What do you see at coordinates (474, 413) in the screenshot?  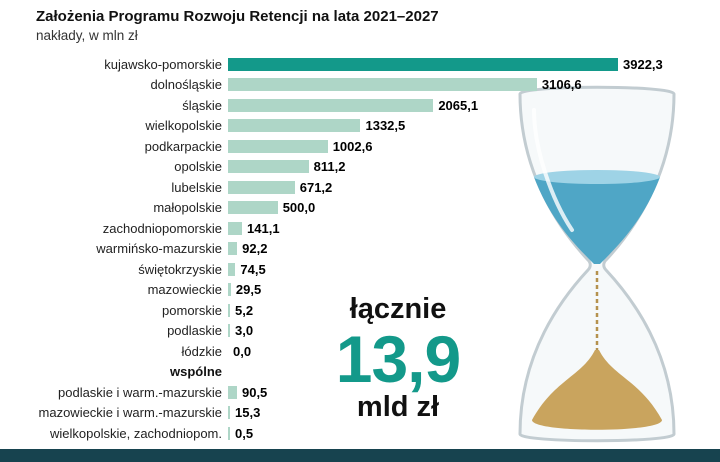 I see `bar-area: 15,3` at bounding box center [474, 413].